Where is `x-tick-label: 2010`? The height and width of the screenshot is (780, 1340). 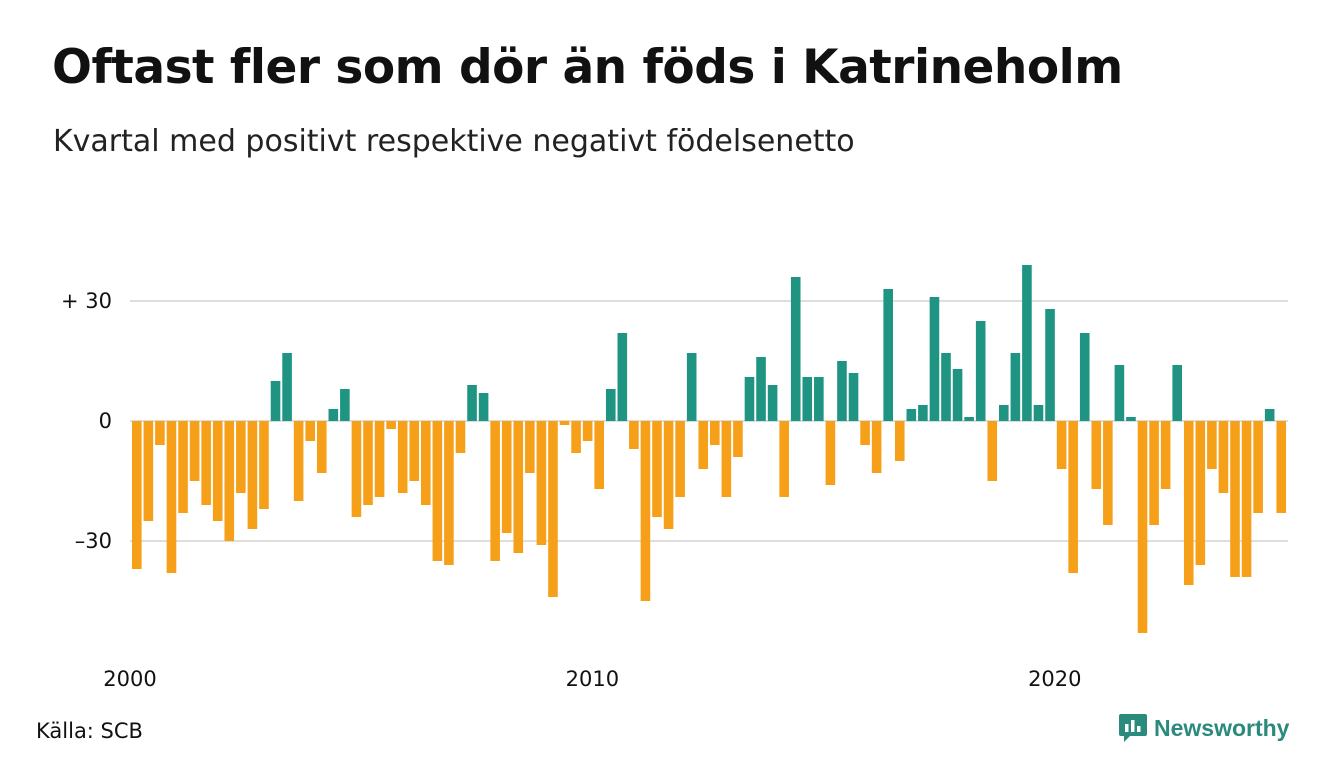 x-tick-label: 2010 is located at coordinates (592, 679).